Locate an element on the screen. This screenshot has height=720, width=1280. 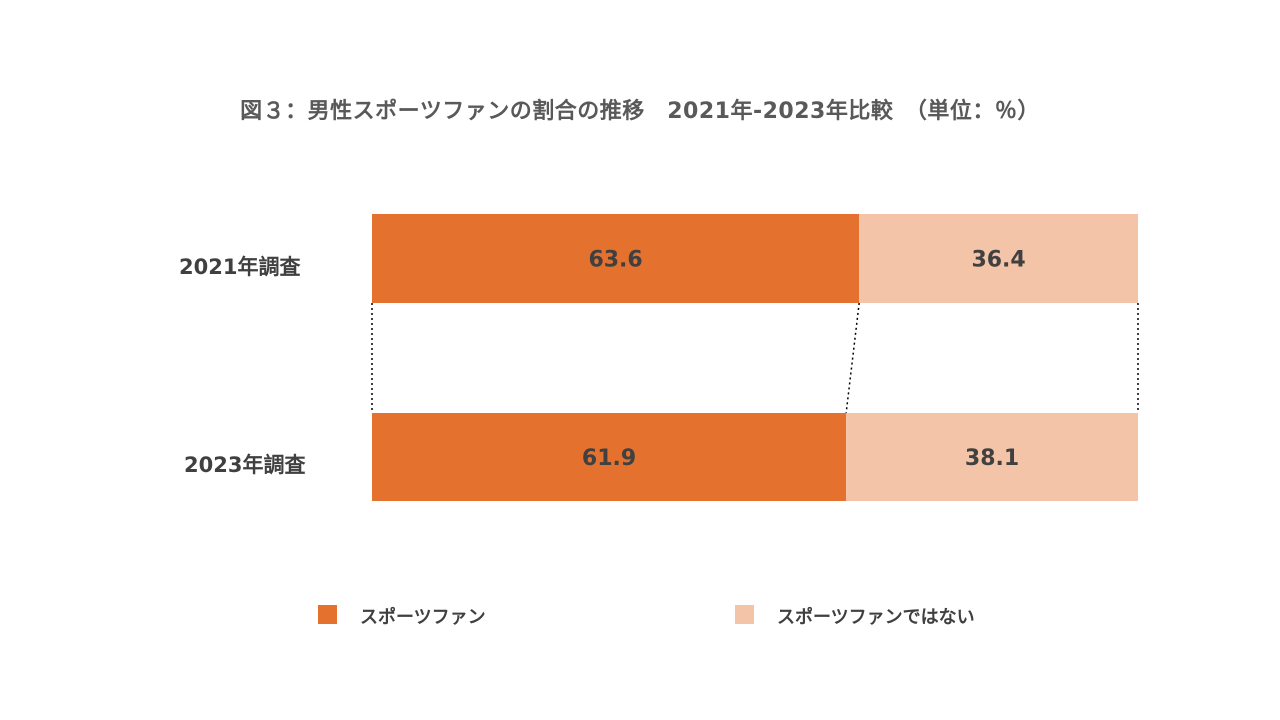
data-label-2-2: 38.1 is located at coordinates (992, 458).